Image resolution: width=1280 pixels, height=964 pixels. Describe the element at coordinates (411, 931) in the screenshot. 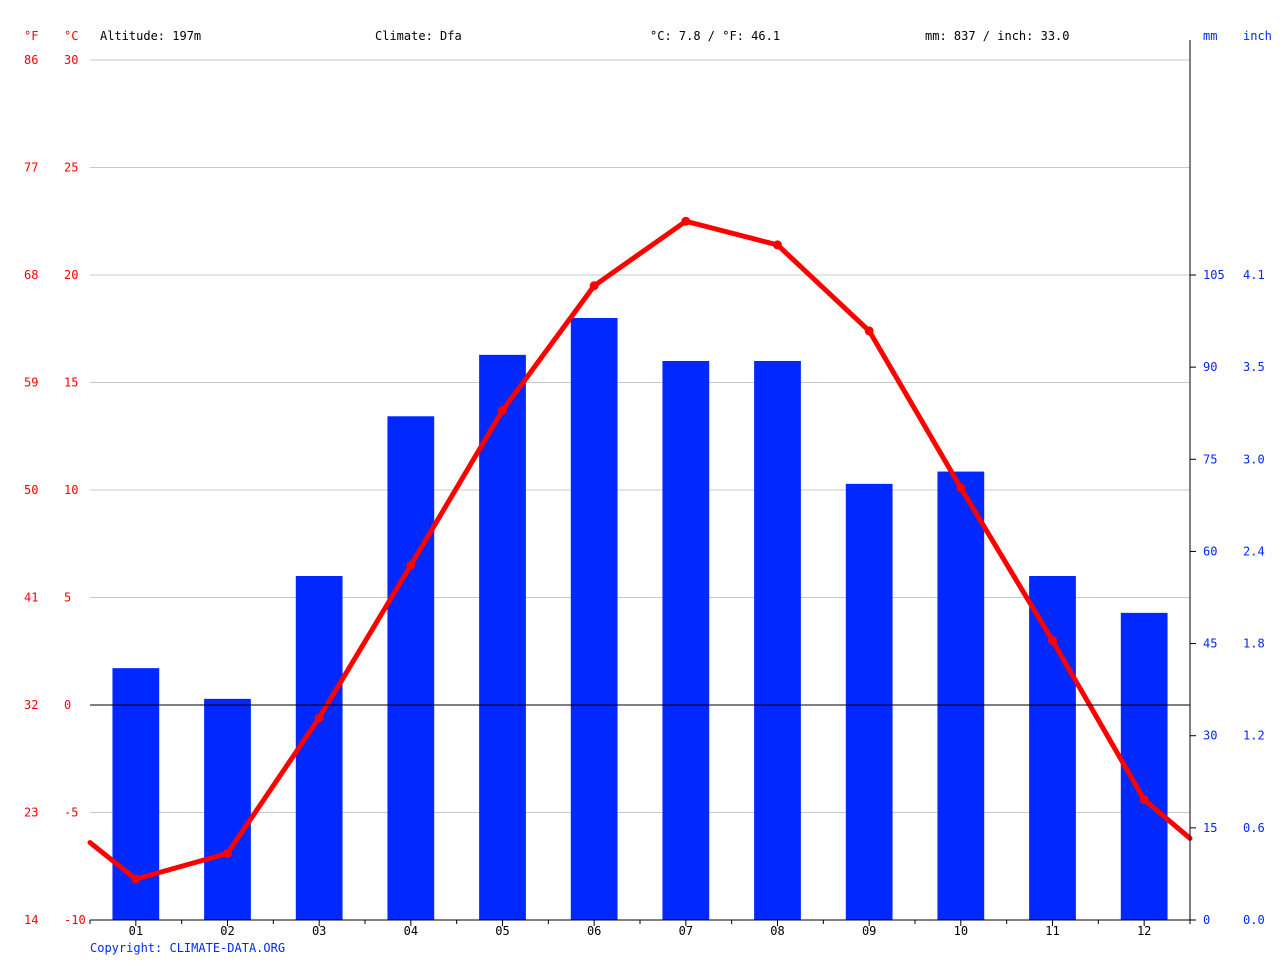

I see `x-tick-label: 04` at that location.